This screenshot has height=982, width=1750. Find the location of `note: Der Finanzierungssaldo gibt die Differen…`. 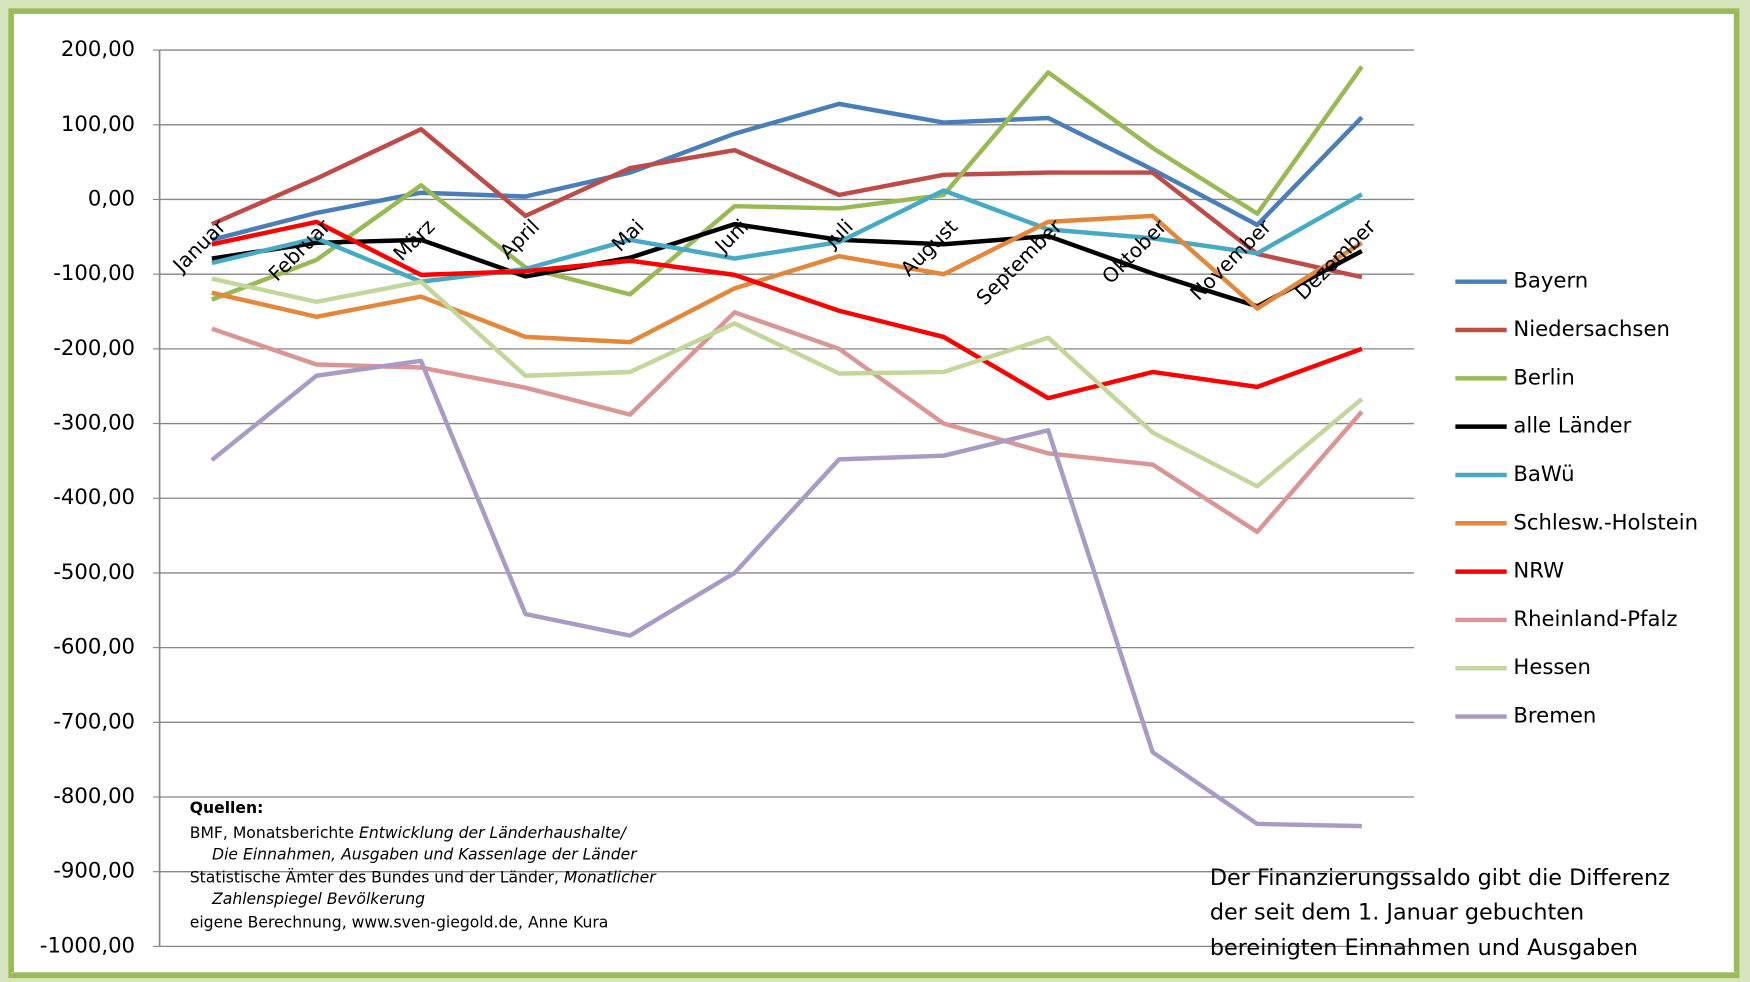

note: Der Finanzierungssaldo gibt die Differen… is located at coordinates (1440, 878).